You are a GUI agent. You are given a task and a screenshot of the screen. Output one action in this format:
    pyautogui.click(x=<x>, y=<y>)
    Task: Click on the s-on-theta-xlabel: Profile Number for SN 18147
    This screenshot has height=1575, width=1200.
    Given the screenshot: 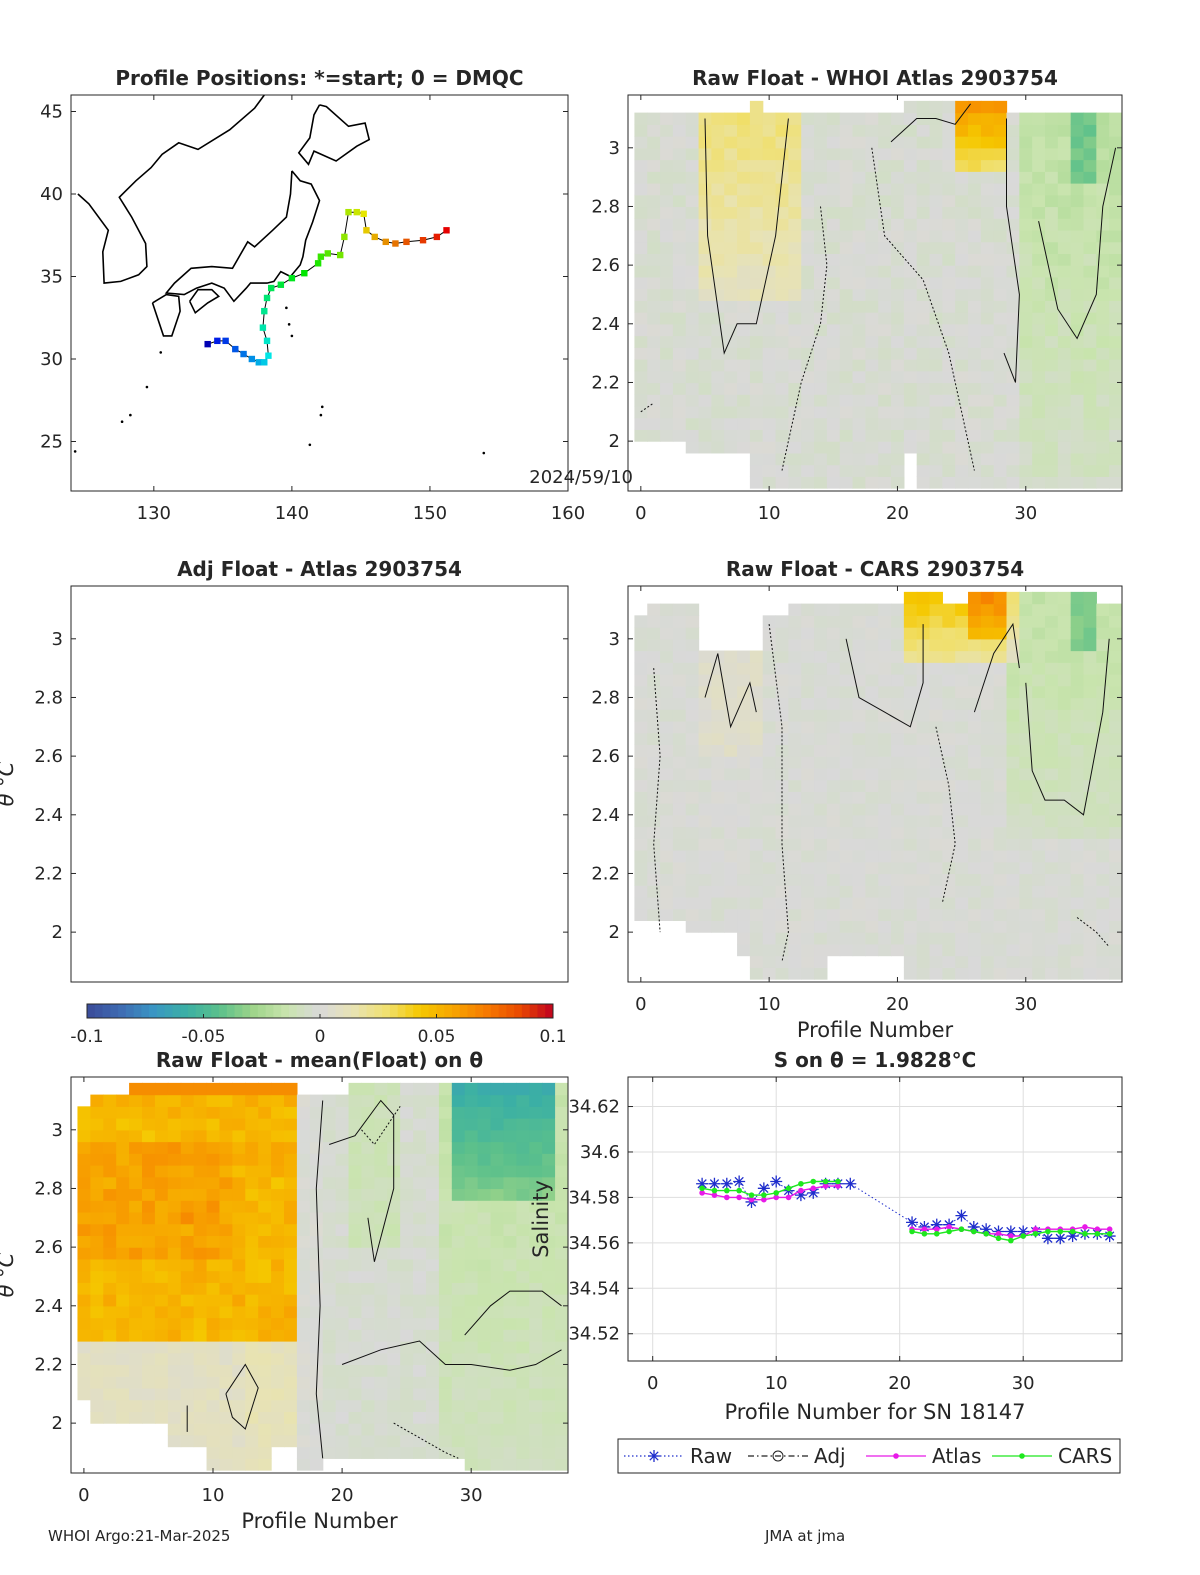 What is the action you would take?
    pyautogui.click(x=874, y=1412)
    